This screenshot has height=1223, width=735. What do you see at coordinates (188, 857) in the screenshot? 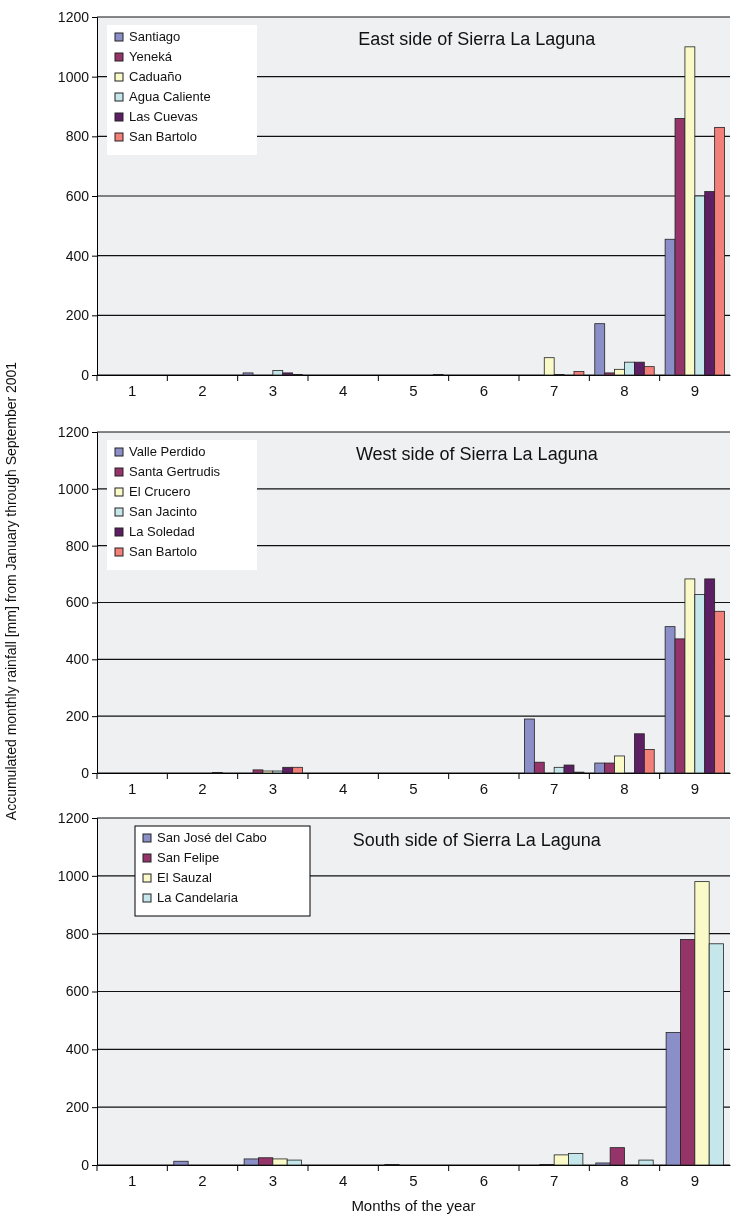
I see `legend-label: San Felipe` at bounding box center [188, 857].